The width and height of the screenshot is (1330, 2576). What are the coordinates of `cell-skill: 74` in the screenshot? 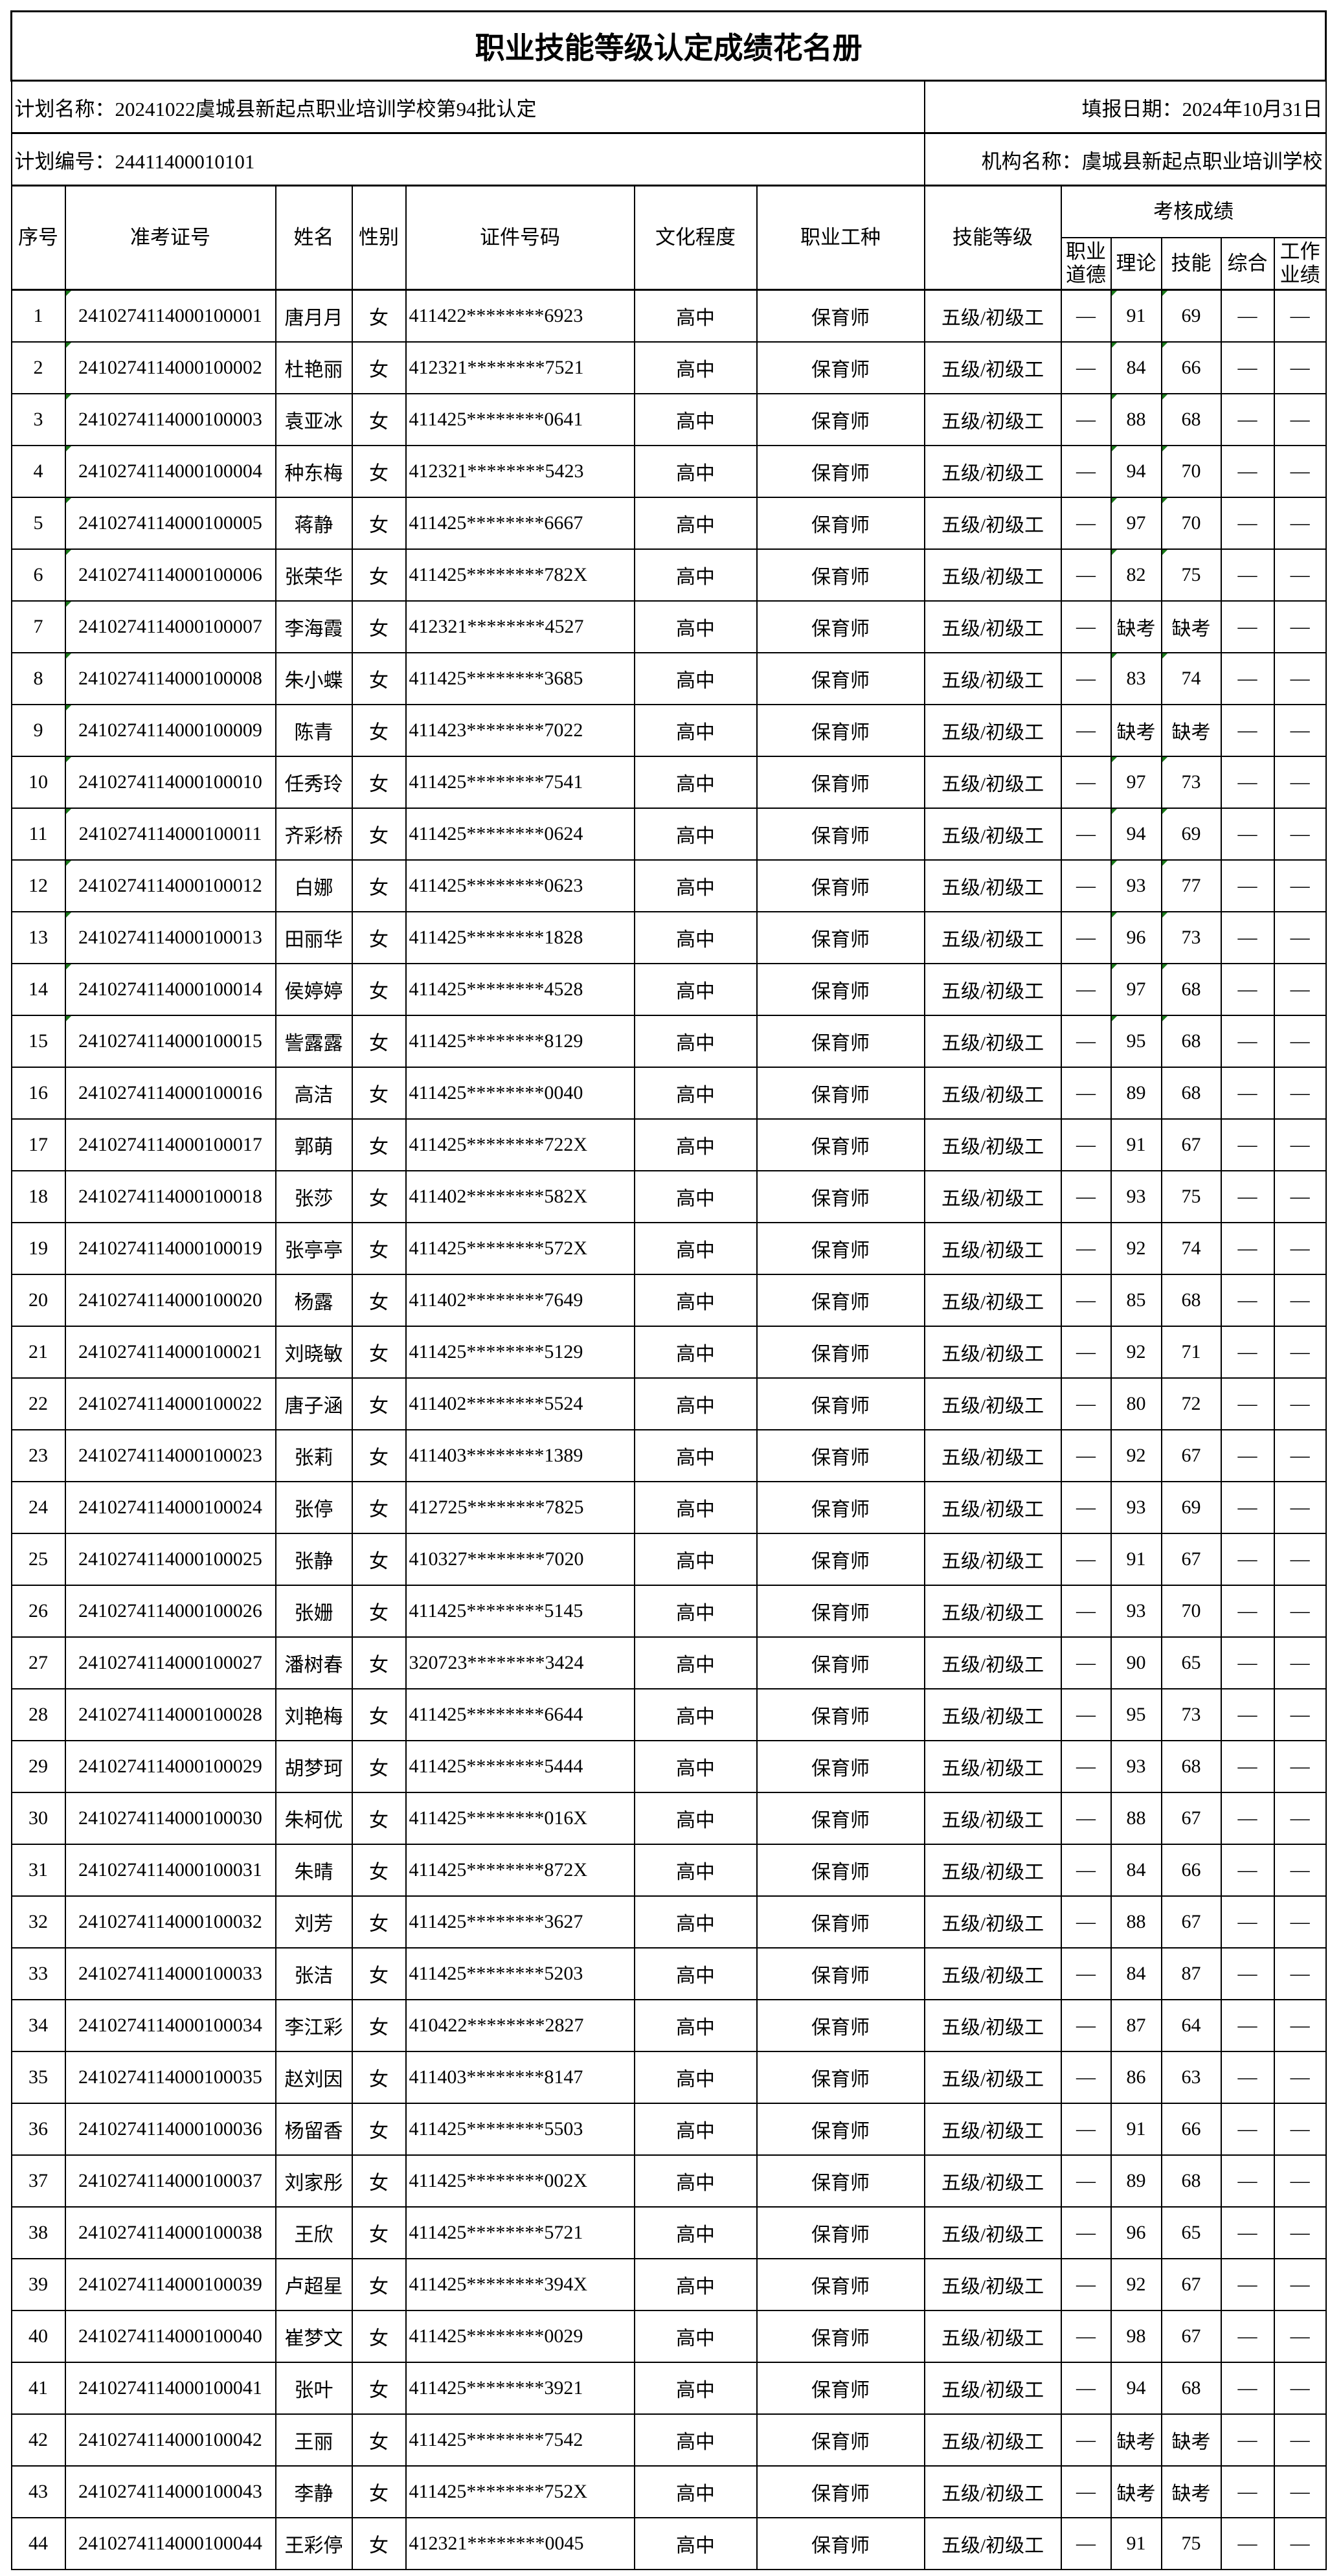 It's located at (1191, 679).